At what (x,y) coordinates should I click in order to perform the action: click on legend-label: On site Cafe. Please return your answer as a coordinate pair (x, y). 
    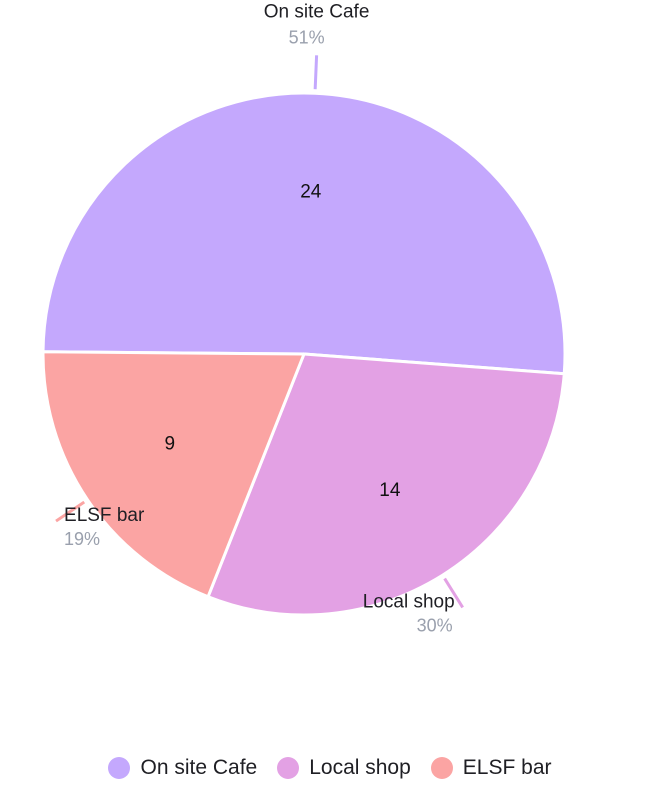
    Looking at the image, I should click on (199, 767).